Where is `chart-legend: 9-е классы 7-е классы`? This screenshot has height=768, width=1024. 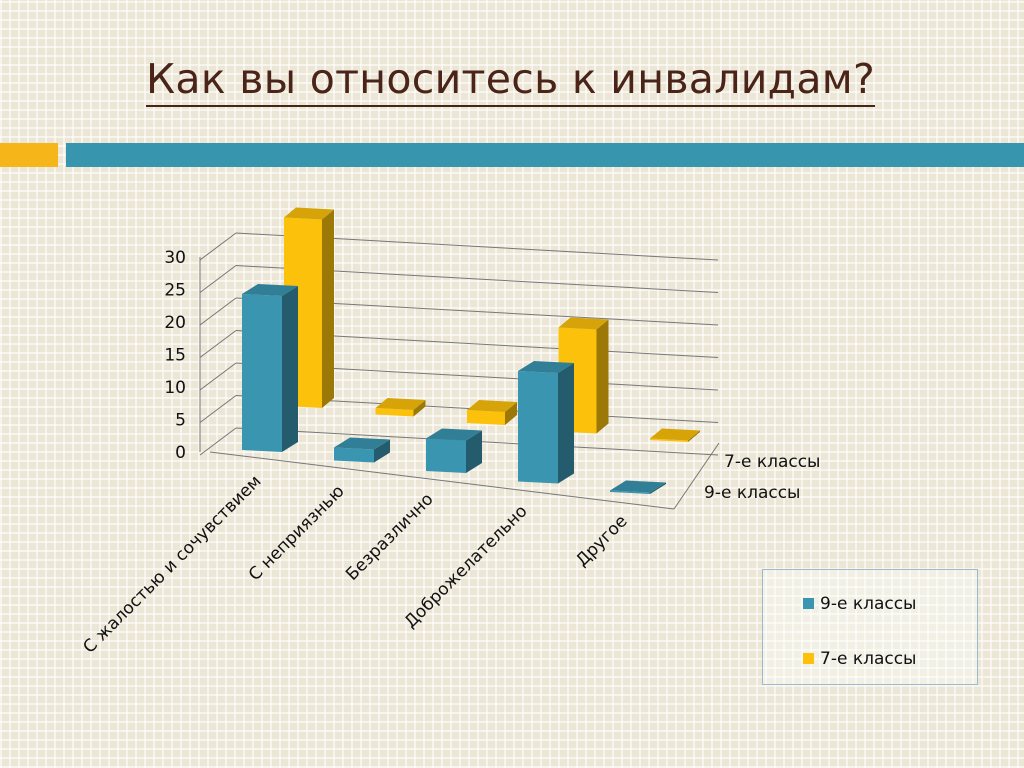 chart-legend: 9-е классы 7-е классы is located at coordinates (870, 627).